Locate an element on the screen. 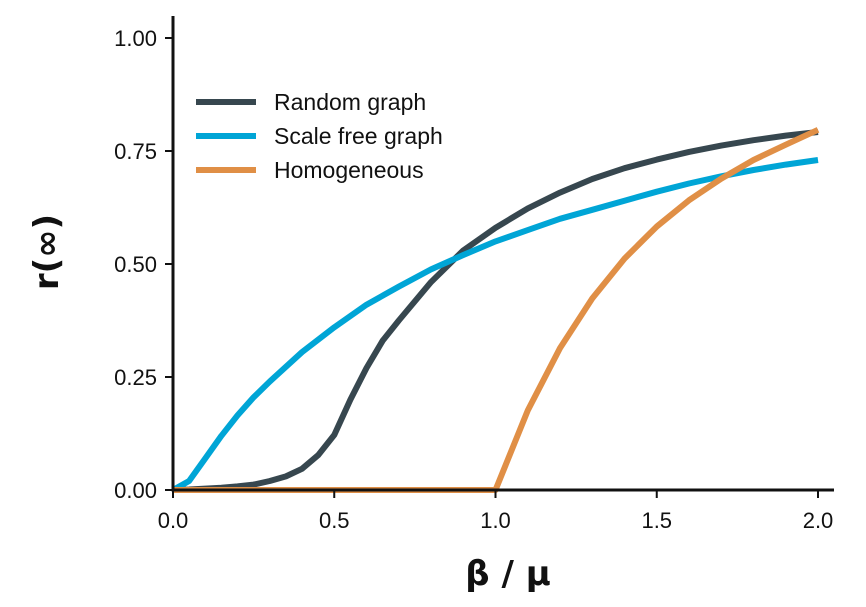 This screenshot has height=607, width=866. y-tick-label: 0.75 is located at coordinates (135, 151).